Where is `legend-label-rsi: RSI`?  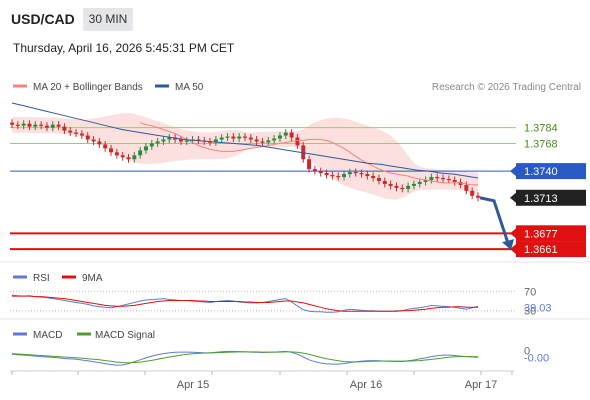 legend-label-rsi: RSI is located at coordinates (41, 278).